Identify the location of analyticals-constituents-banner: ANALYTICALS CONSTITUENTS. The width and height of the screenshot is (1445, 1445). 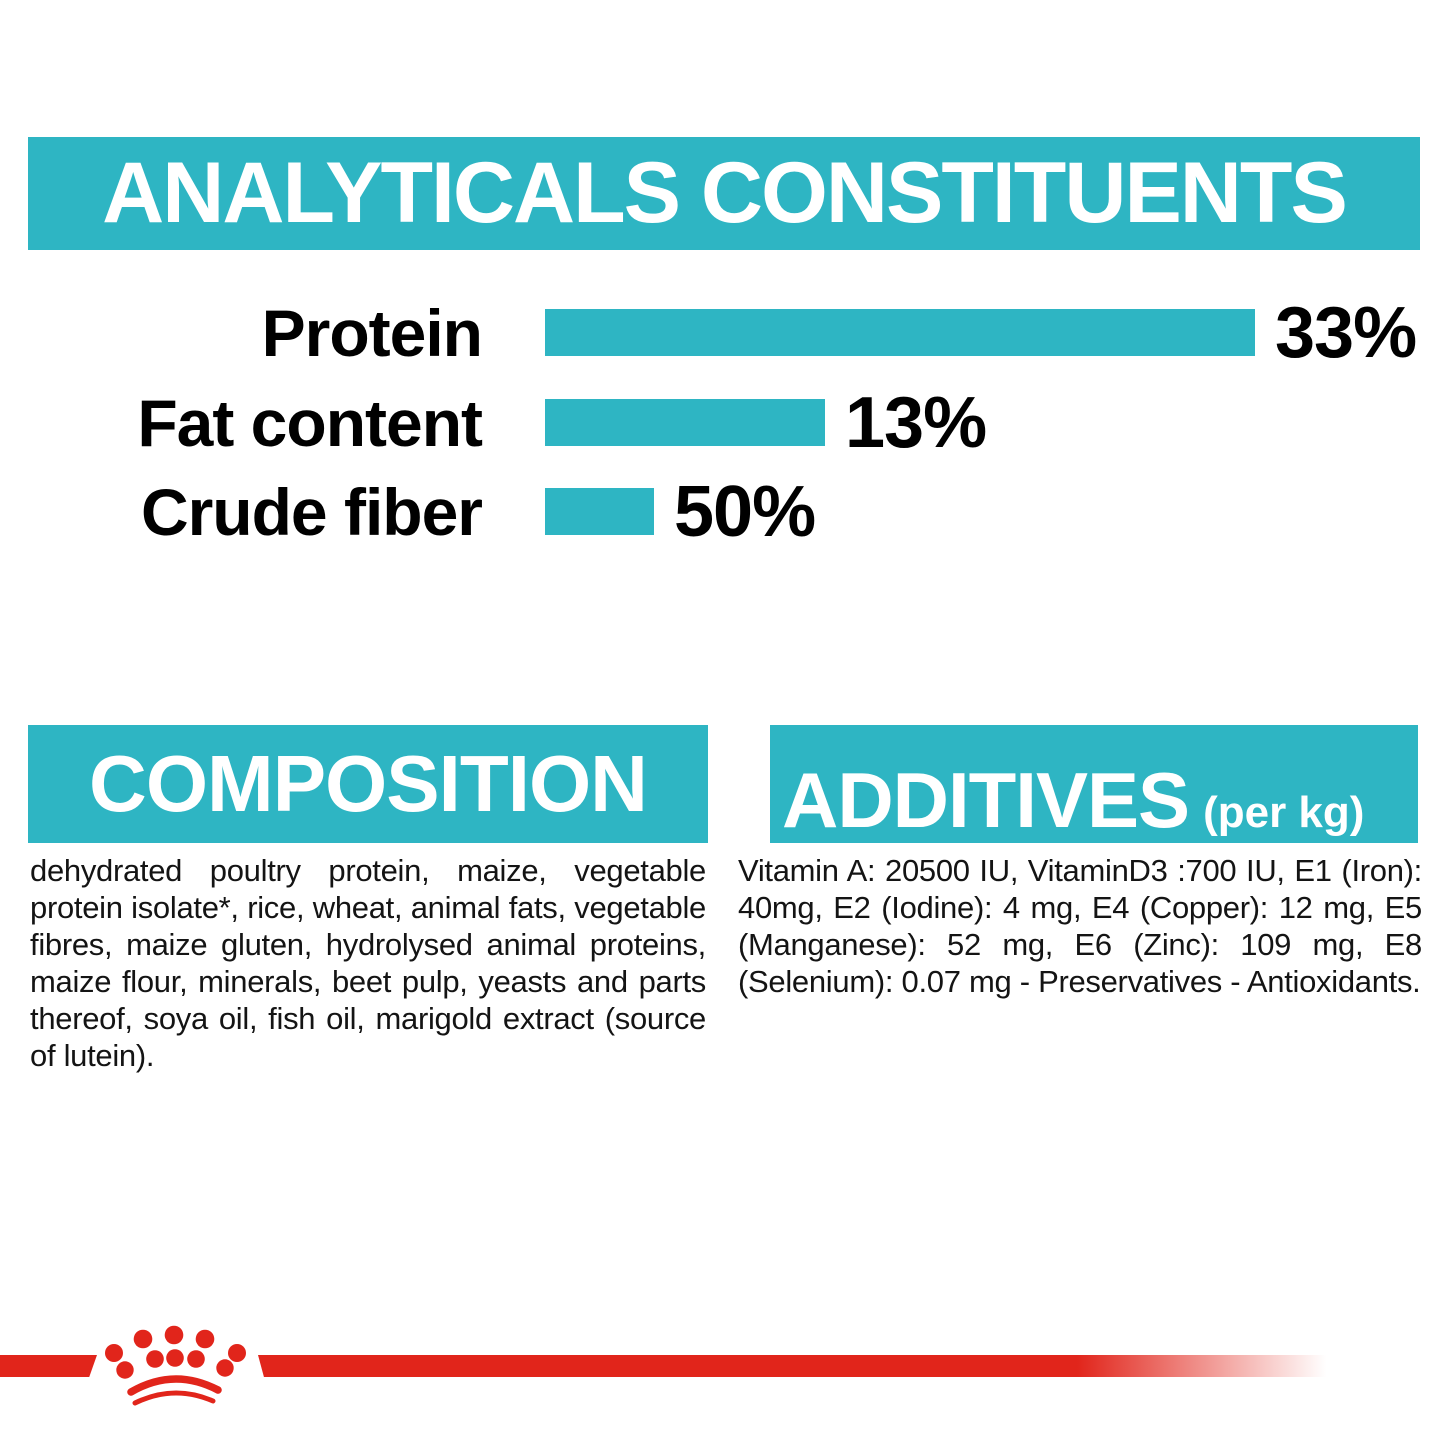
(724, 193).